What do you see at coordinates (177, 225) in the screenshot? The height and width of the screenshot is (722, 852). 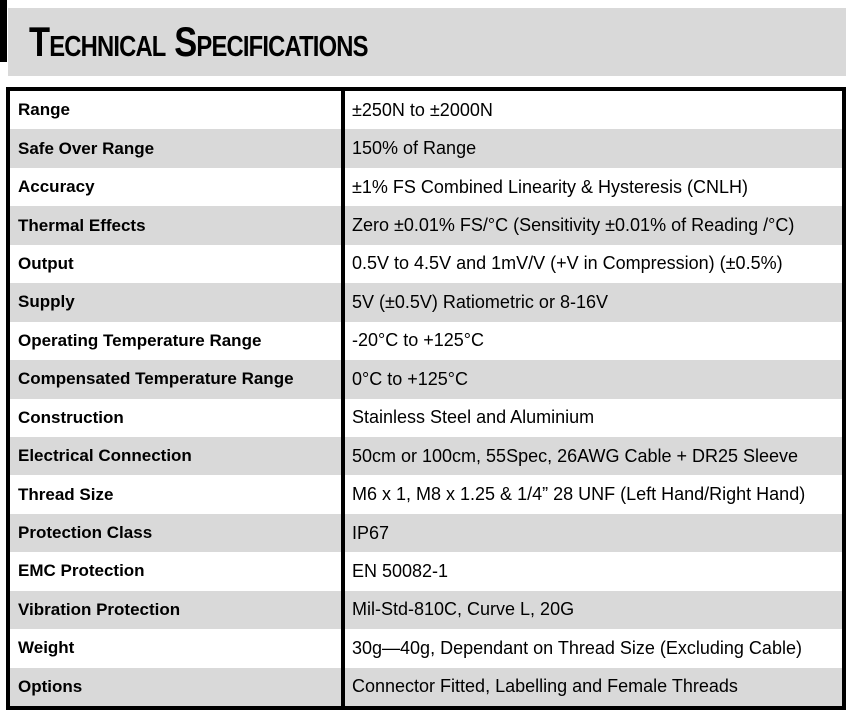 I see `spec-label: Thermal Effects` at bounding box center [177, 225].